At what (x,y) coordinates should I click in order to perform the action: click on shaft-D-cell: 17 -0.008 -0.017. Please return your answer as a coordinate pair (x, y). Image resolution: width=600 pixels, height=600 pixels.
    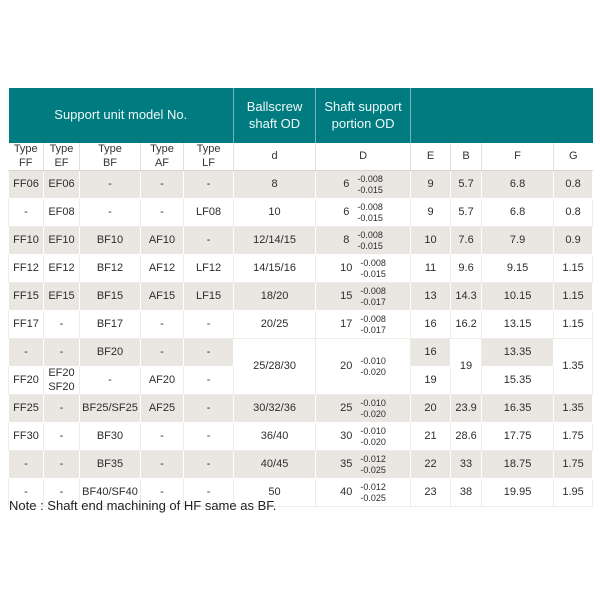
    Looking at the image, I should click on (363, 324).